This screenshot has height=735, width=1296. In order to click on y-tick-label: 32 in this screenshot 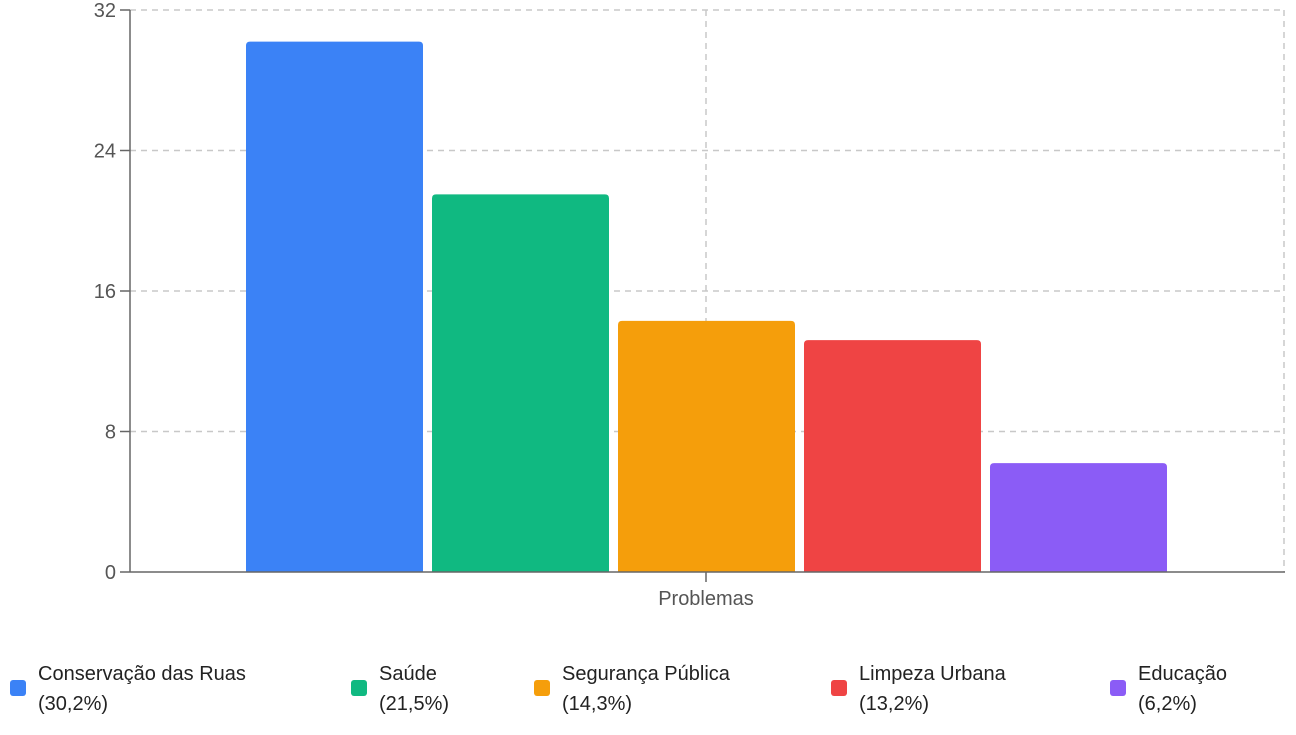, I will do `click(105, 11)`.